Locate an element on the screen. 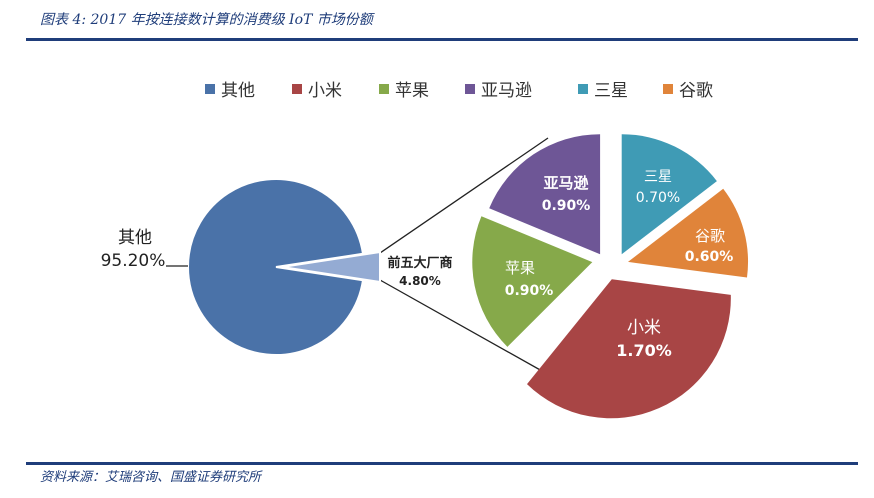 The width and height of the screenshot is (874, 498). amazon-label-value: 0.90% is located at coordinates (566, 206).